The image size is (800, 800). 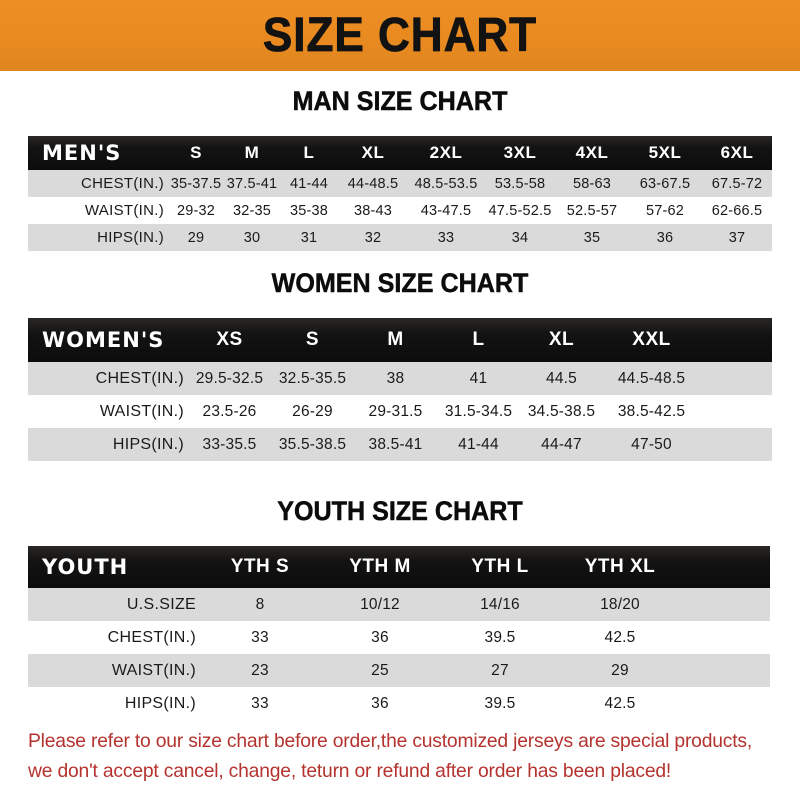 I want to click on cell: 23, so click(x=260, y=670).